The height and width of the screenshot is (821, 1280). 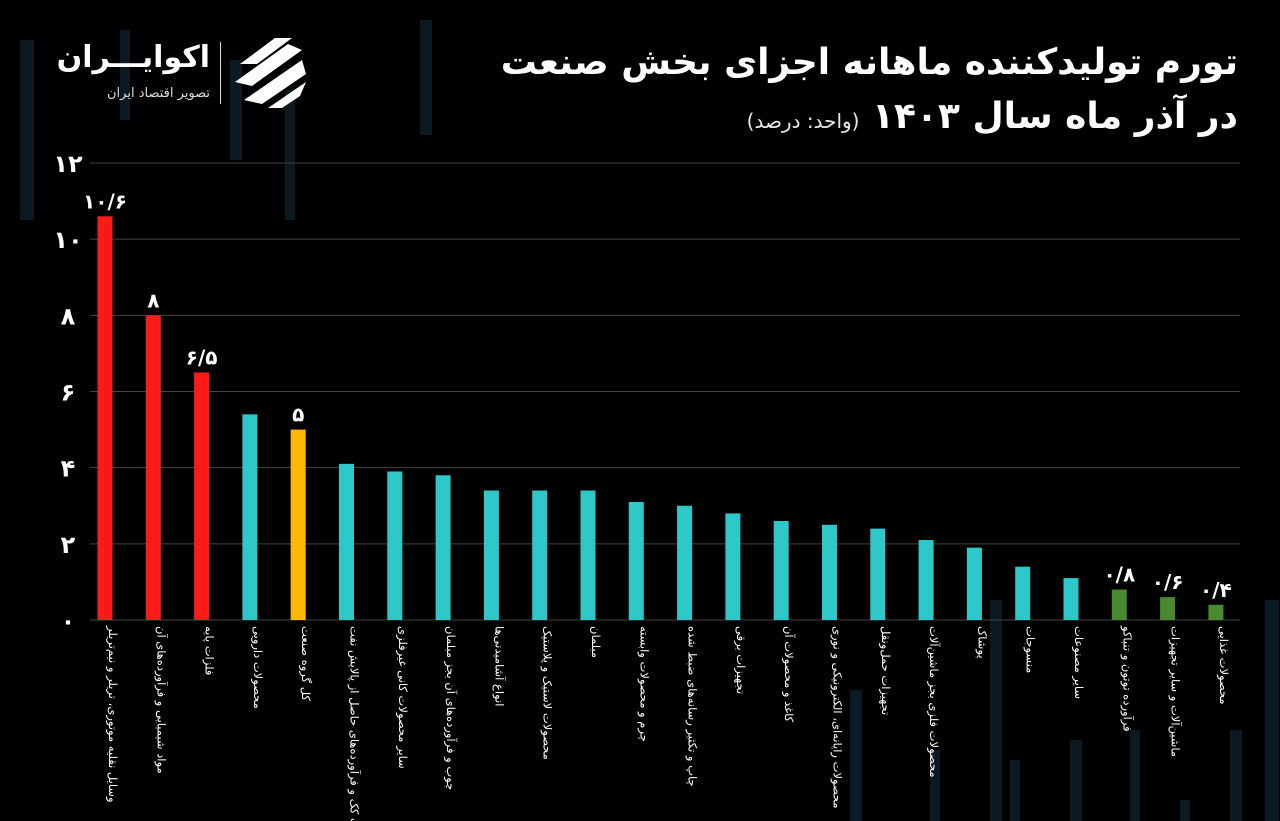 I want to click on logo: اکوایـــران تصویر اقتصاد ایران, so click(x=185, y=74).